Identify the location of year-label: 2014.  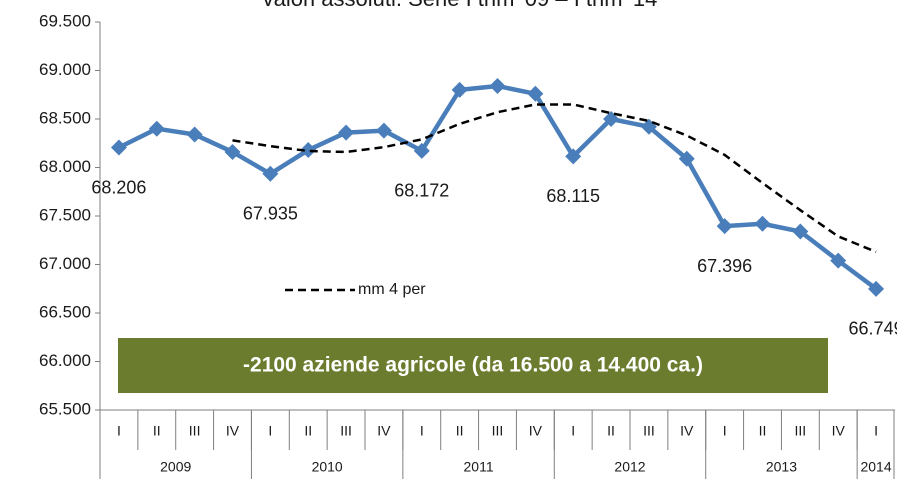
(875, 467).